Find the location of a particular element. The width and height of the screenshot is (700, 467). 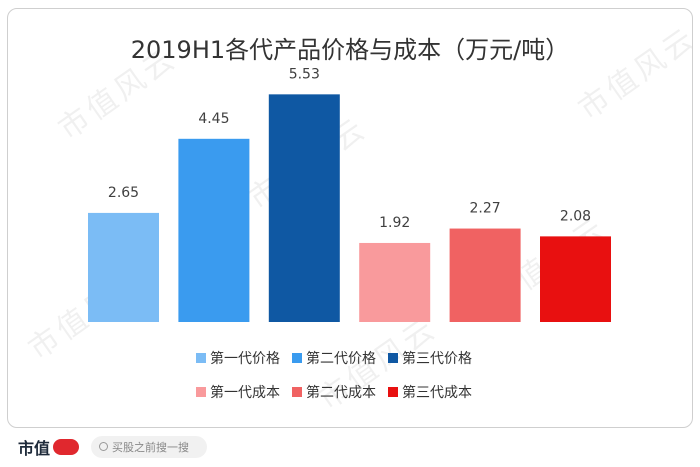

chart-title: 2019H1各代产品价格与成本（万元/吨） is located at coordinates (350, 50).